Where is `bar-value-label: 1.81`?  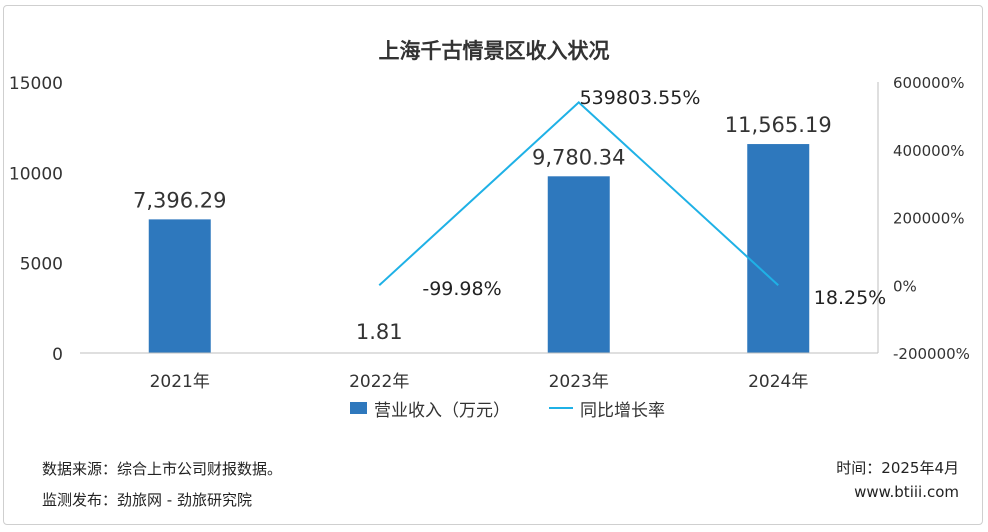
bar-value-label: 1.81 is located at coordinates (379, 332).